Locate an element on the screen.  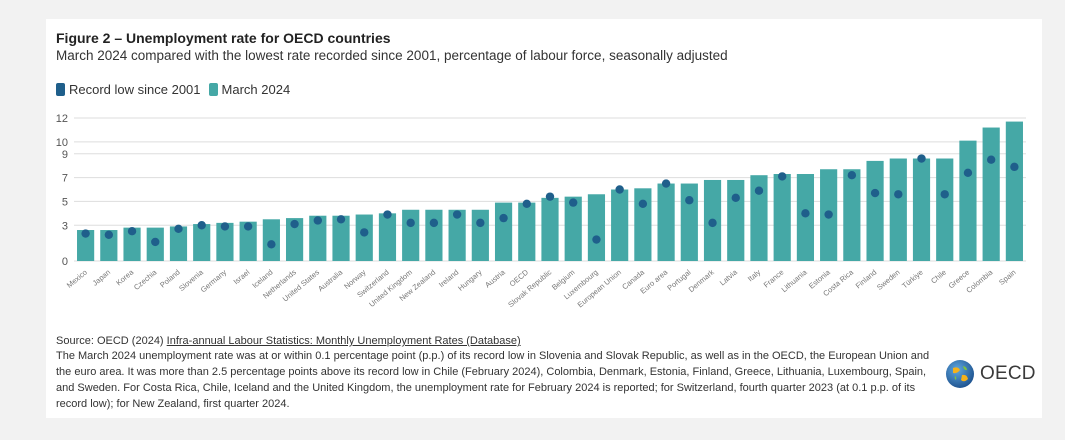
legend-swatch-march is located at coordinates (213, 89).